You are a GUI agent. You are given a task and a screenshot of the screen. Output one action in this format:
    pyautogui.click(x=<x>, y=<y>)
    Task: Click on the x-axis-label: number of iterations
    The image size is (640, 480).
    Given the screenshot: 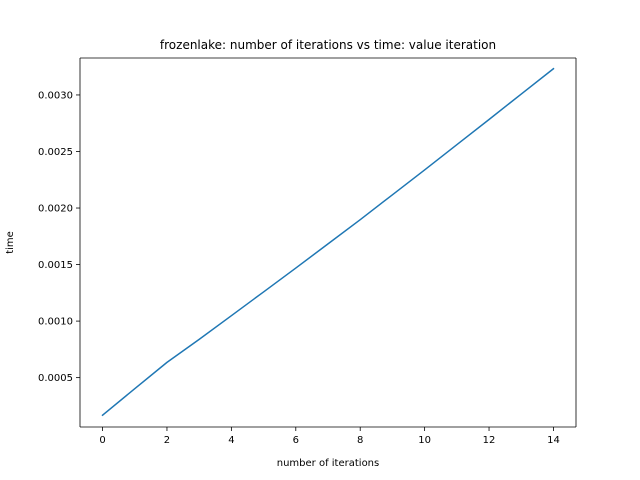 What is the action you would take?
    pyautogui.click(x=328, y=463)
    